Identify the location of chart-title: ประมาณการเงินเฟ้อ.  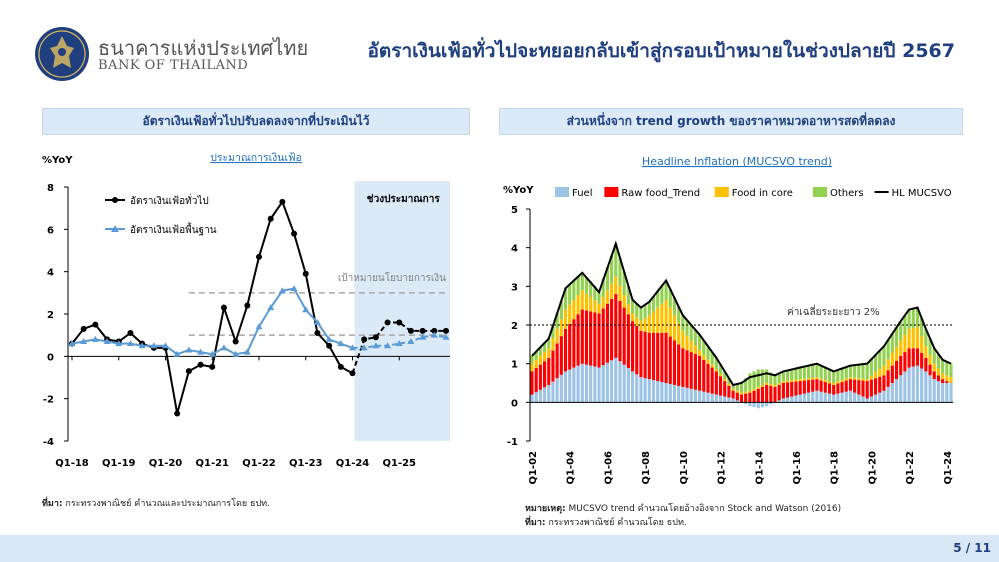
(256, 158).